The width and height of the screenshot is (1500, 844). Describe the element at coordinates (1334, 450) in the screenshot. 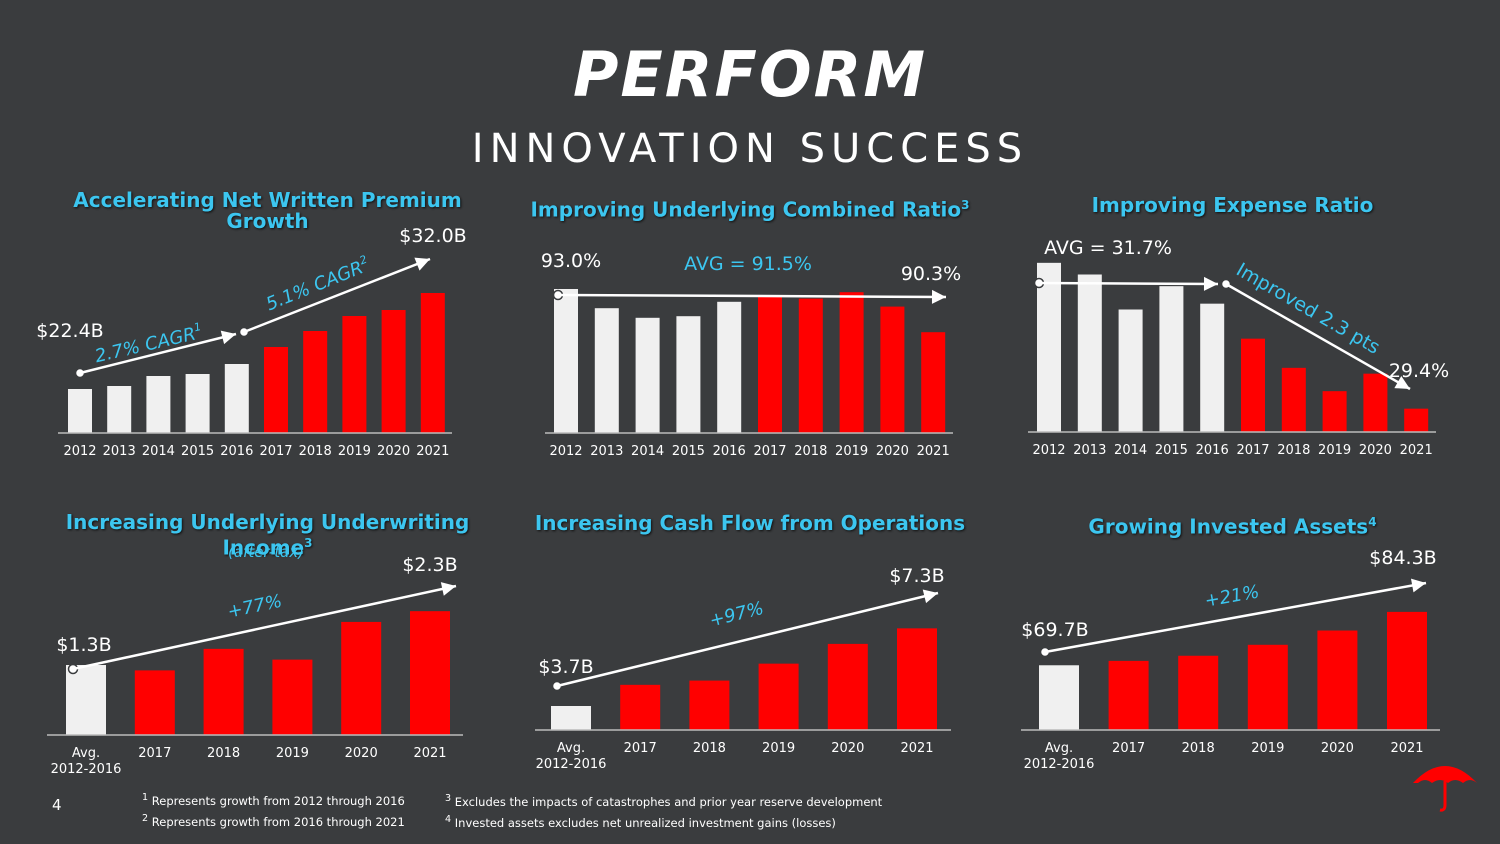

I see `tick-expense-7: 2019` at that location.